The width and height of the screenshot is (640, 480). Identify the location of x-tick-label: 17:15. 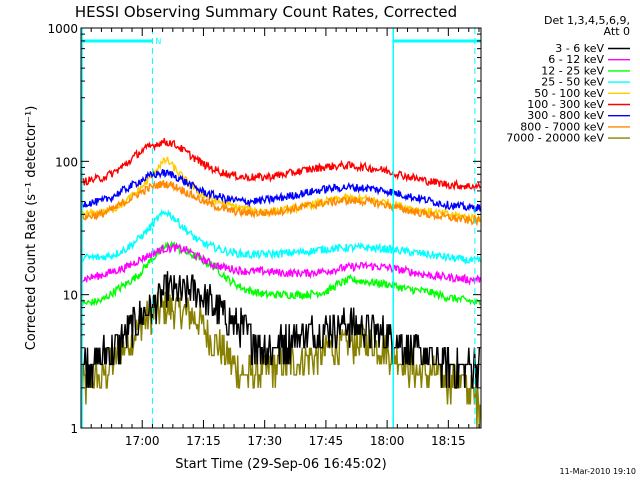
(203, 441).